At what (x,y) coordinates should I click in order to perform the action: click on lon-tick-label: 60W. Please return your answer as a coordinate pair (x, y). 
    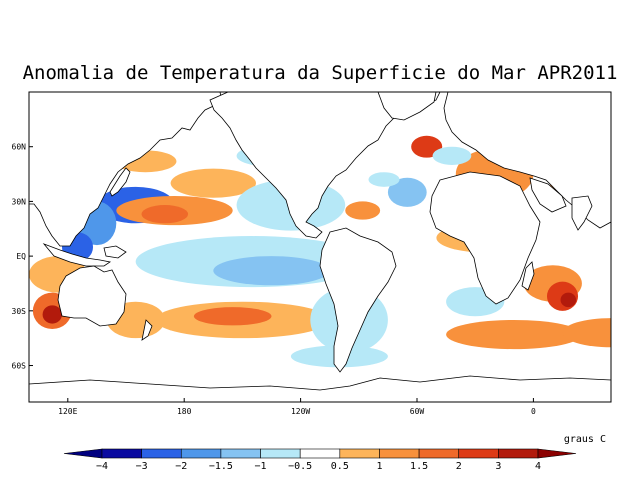
    Looking at the image, I should click on (417, 411).